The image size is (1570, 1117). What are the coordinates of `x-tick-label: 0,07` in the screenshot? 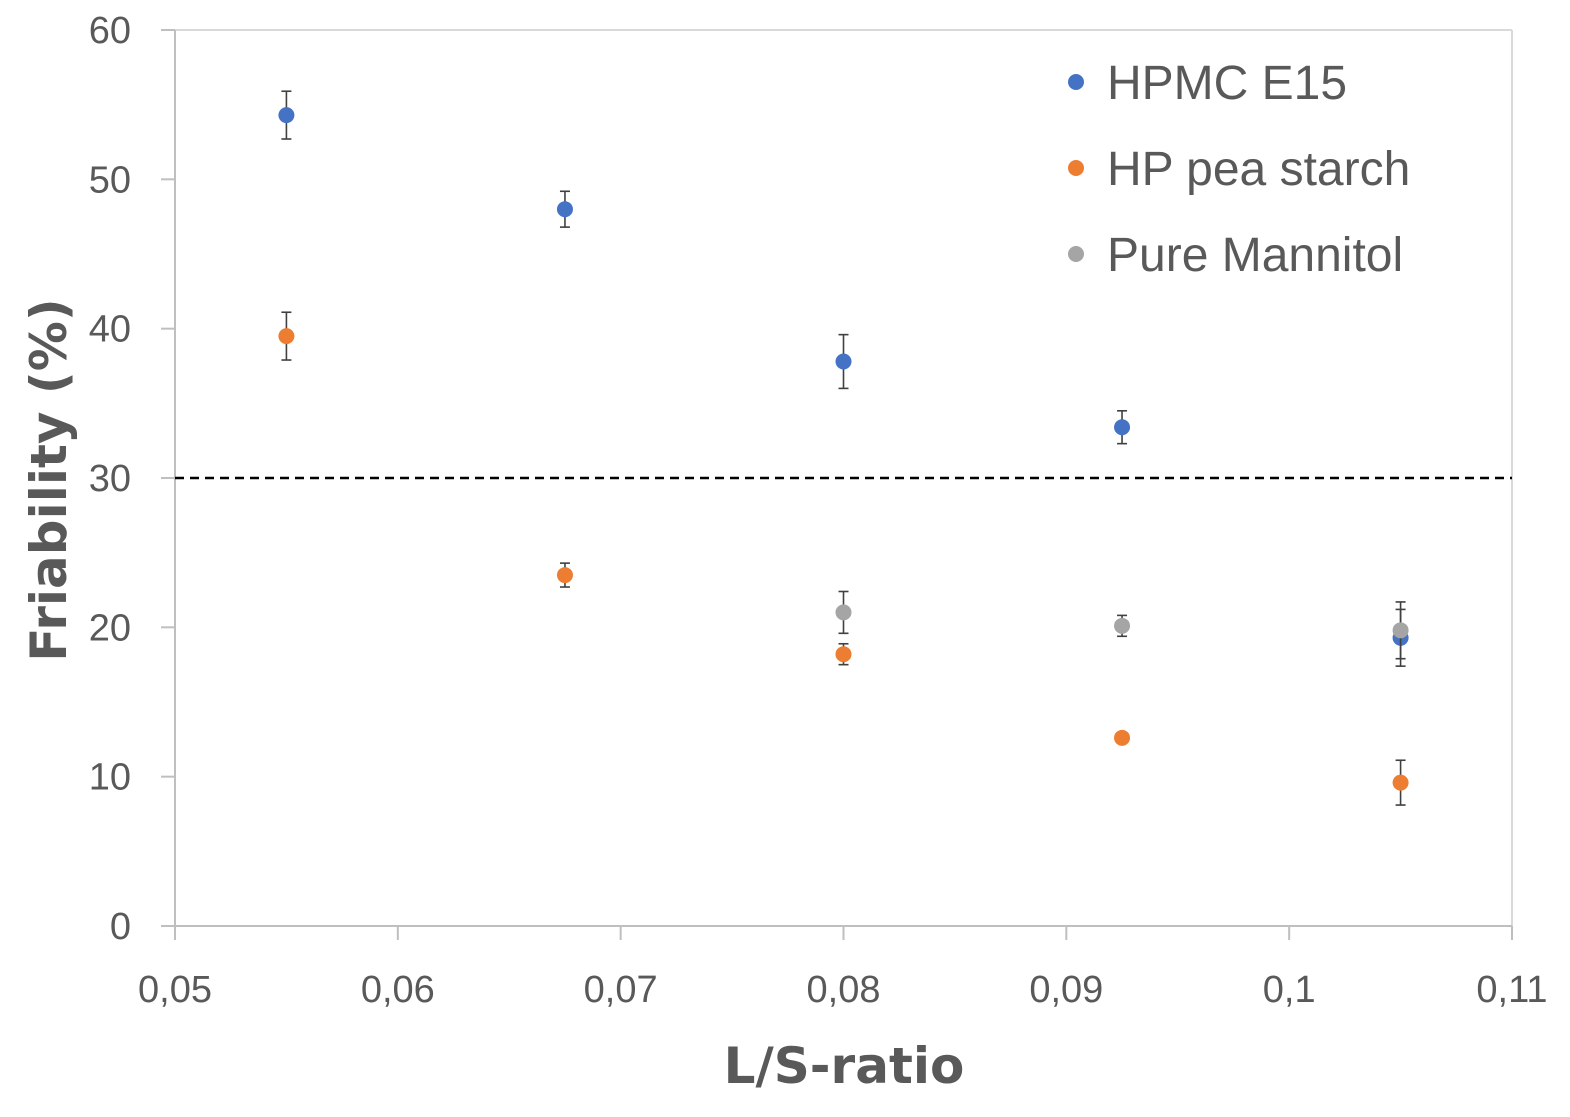 It's located at (621, 990).